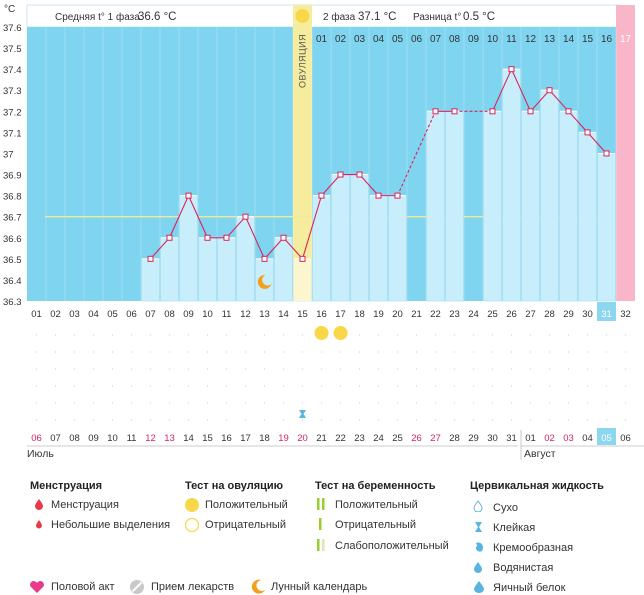 The height and width of the screenshot is (595, 644). Describe the element at coordinates (416, 153) in the screenshot. I see `temperature-line-dashed` at that location.